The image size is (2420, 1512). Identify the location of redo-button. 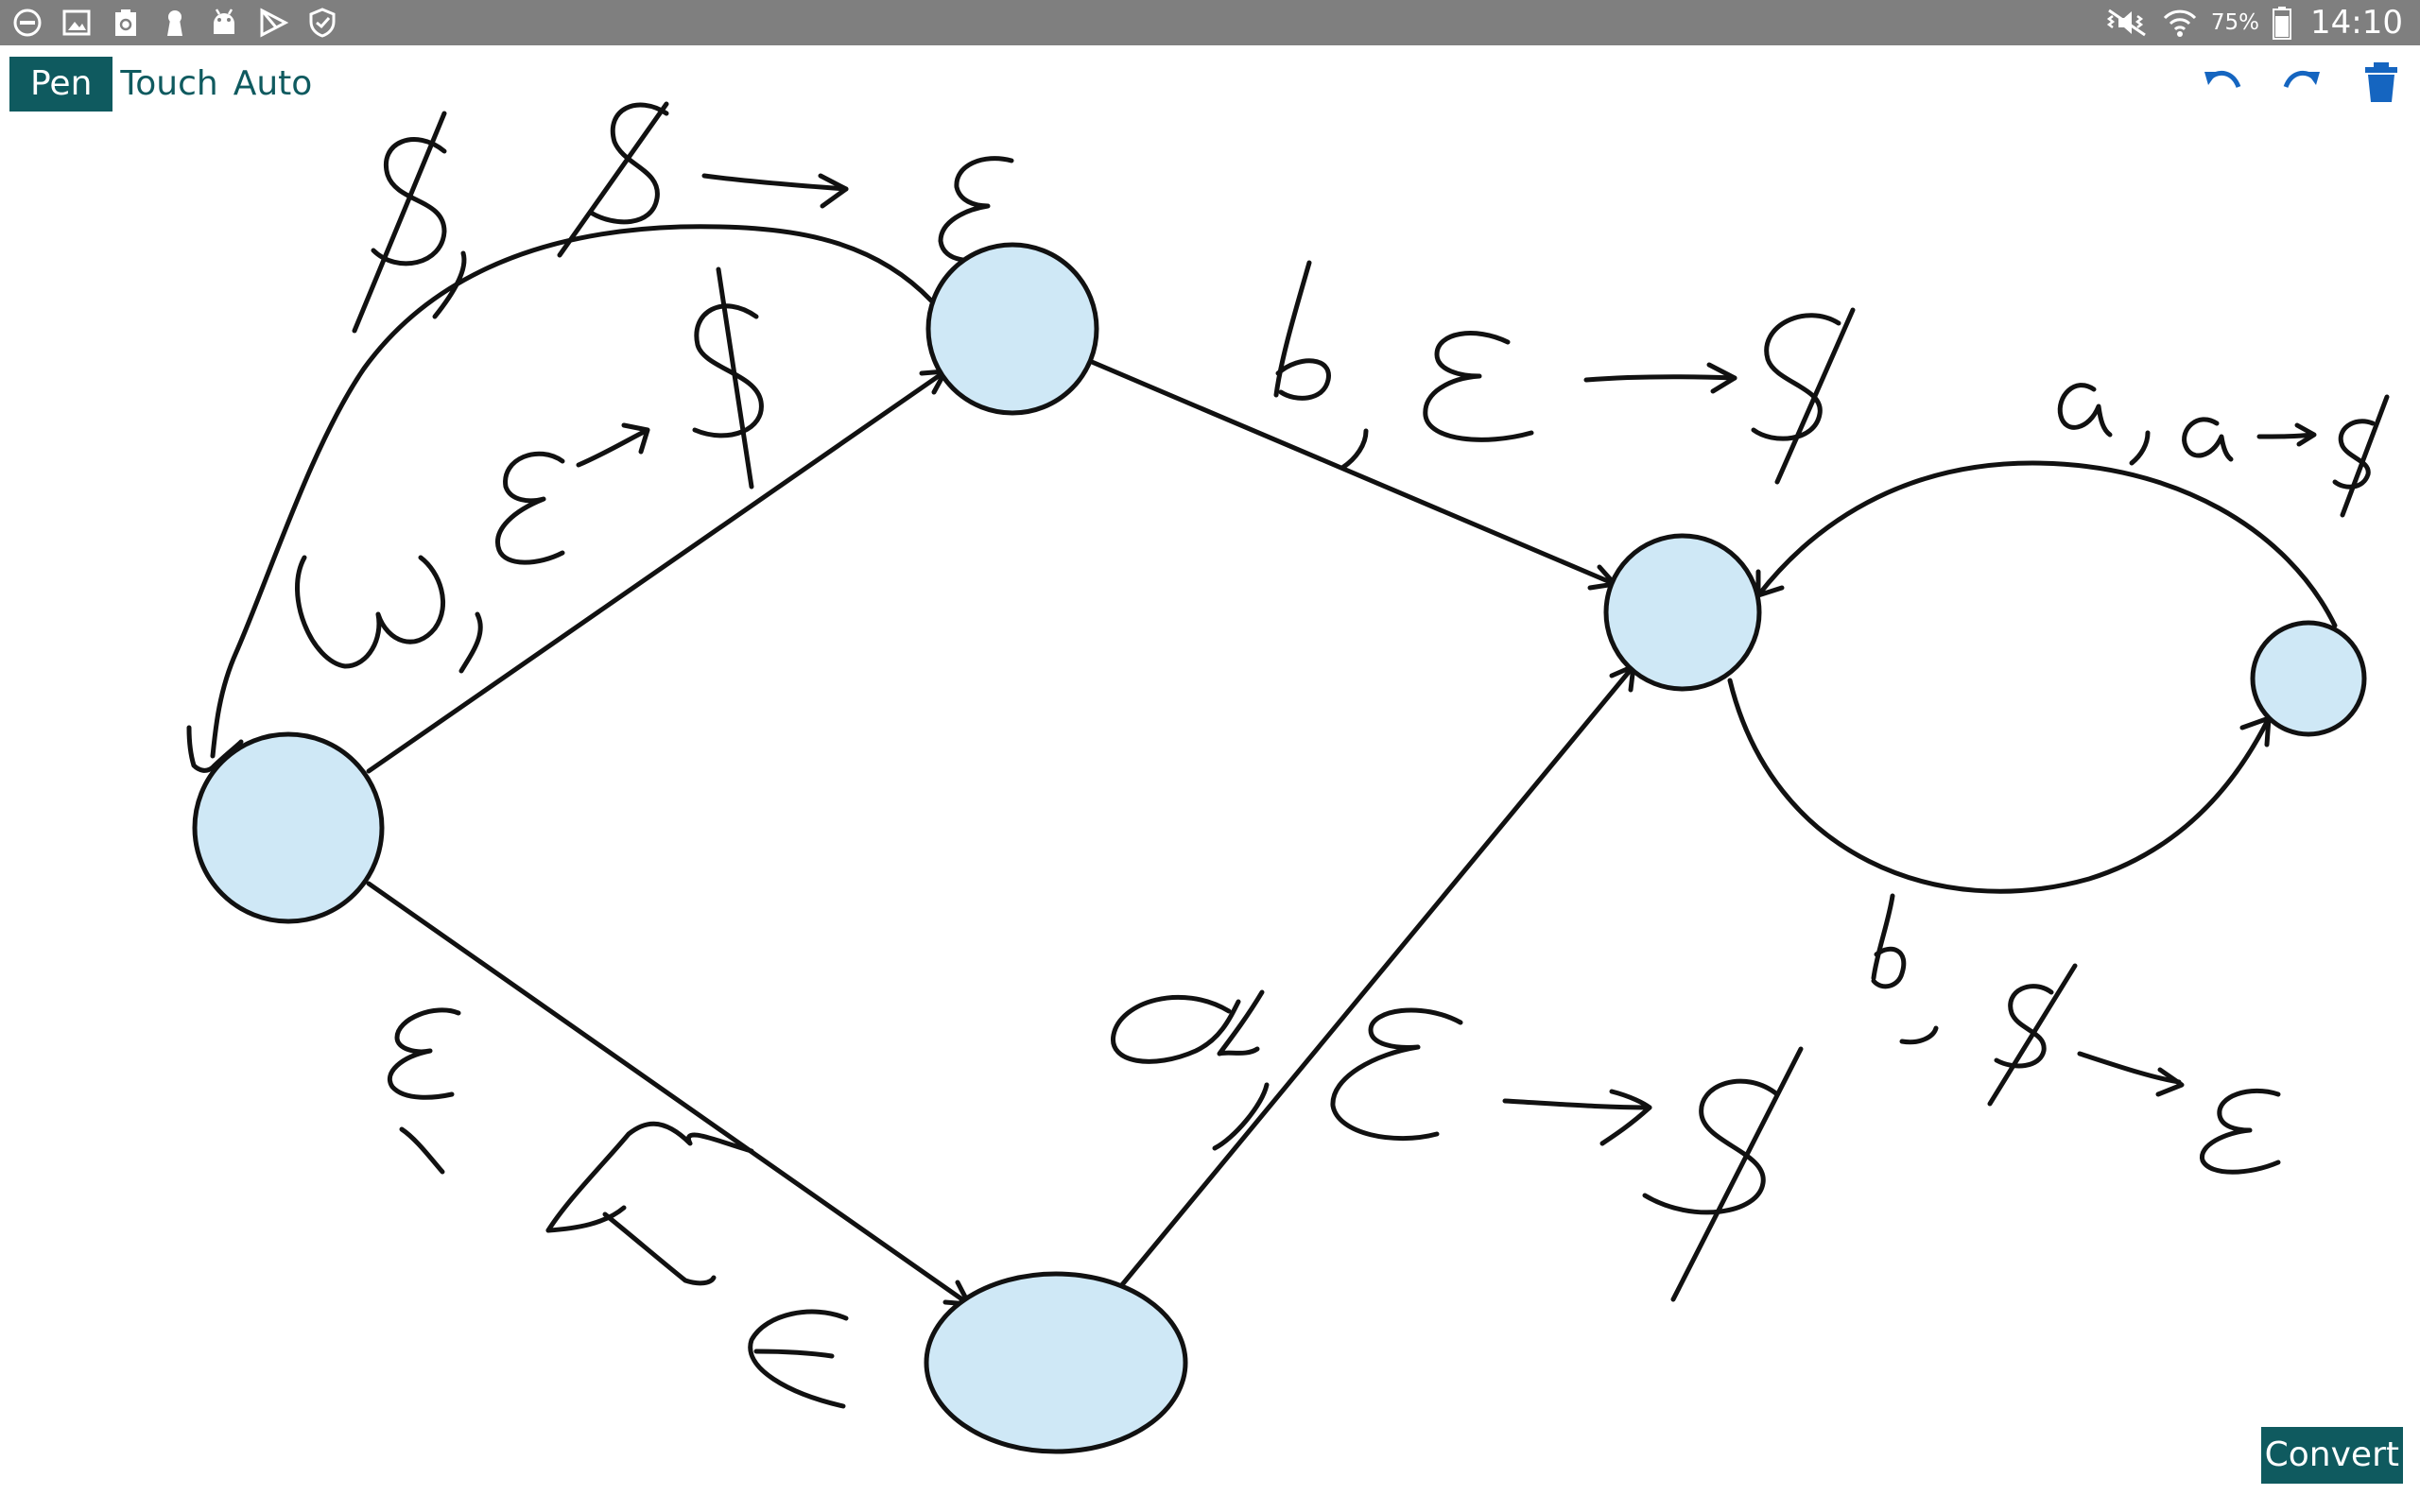
(2301, 82).